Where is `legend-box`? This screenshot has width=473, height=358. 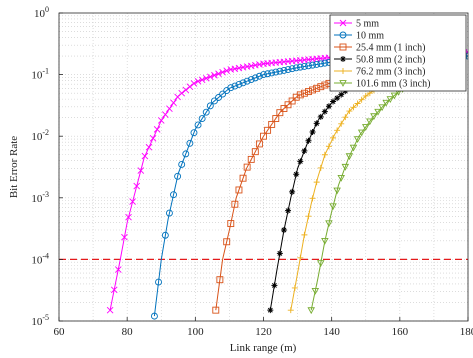 legend-box is located at coordinates (398, 53).